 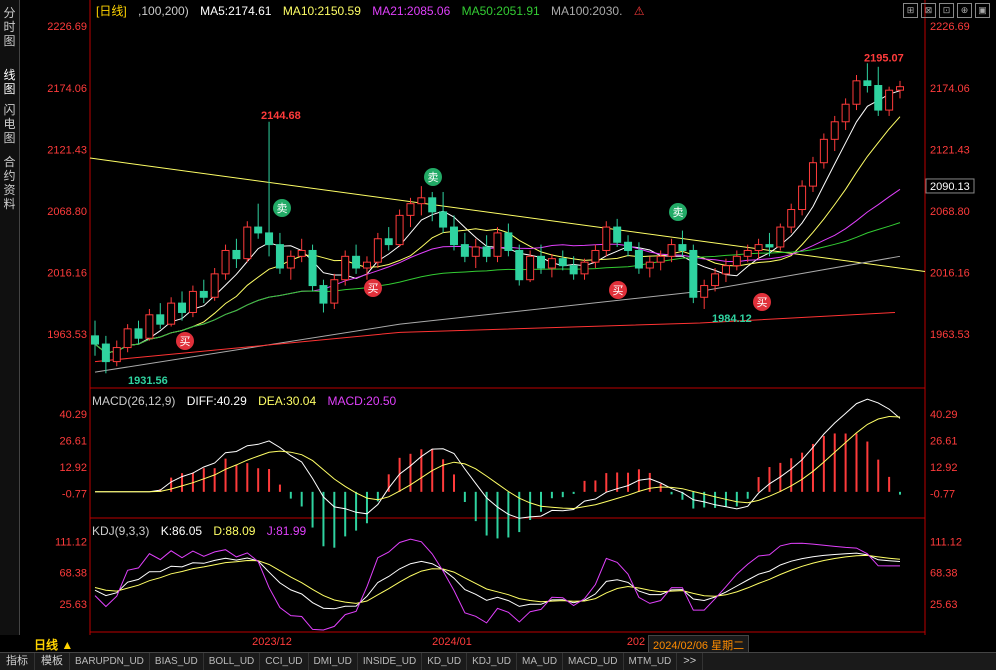 What do you see at coordinates (636, 642) in the screenshot?
I see `x-tick-2: 202` at bounding box center [636, 642].